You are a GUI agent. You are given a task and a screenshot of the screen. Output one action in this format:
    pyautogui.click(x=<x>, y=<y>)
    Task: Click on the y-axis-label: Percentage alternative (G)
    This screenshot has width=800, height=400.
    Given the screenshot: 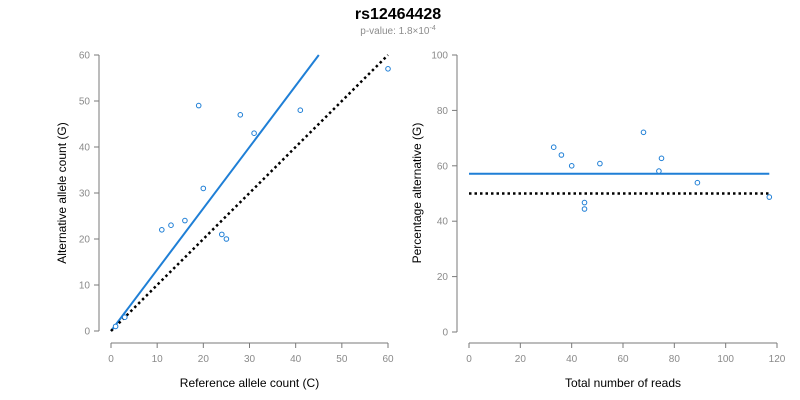 What is the action you would take?
    pyautogui.click(x=417, y=193)
    